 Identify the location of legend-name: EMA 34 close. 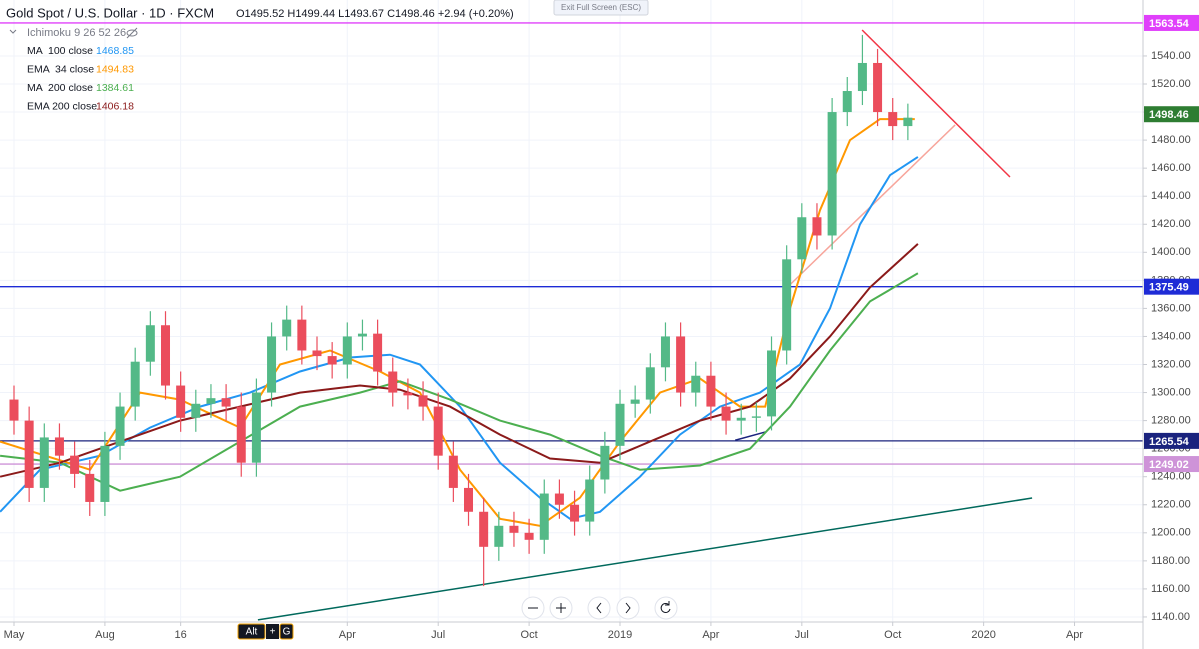
(60, 69).